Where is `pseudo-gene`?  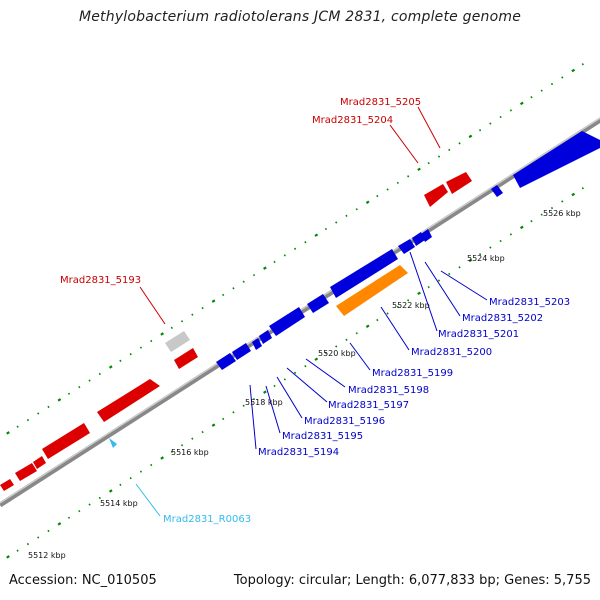 pseudo-gene is located at coordinates (177, 341).